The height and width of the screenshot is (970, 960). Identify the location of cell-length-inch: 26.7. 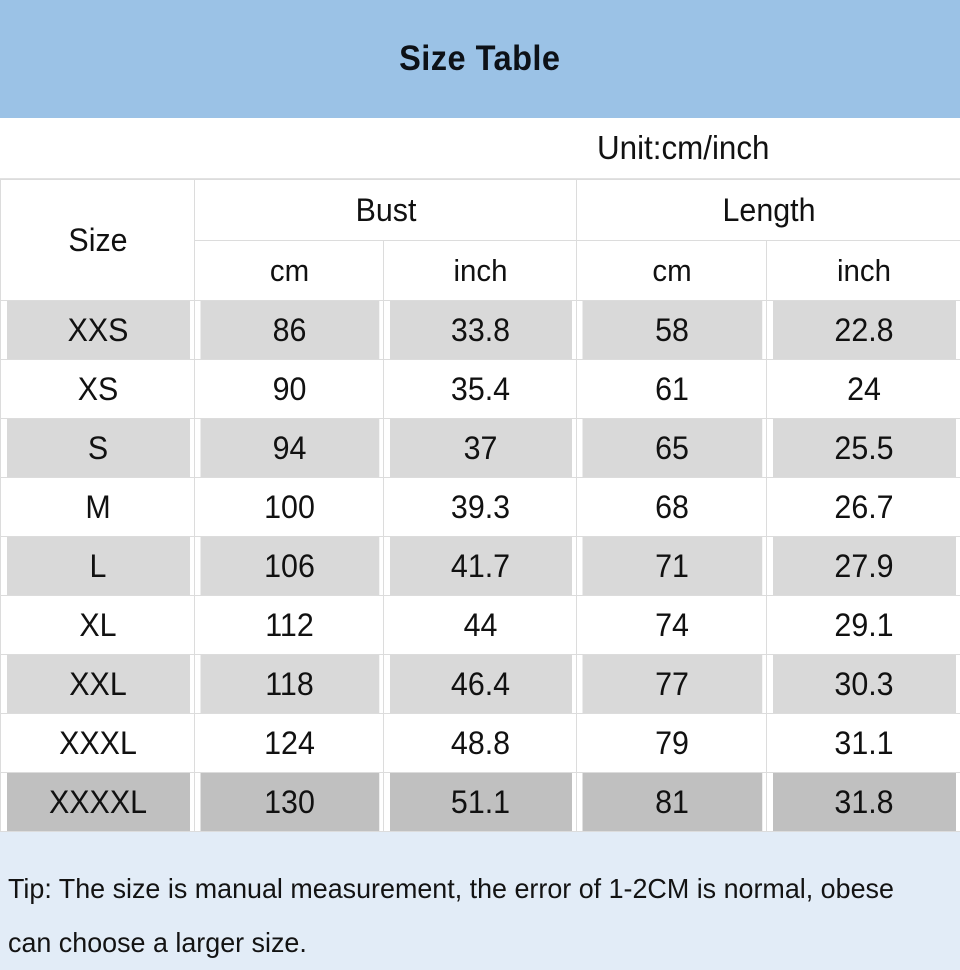
(863, 507).